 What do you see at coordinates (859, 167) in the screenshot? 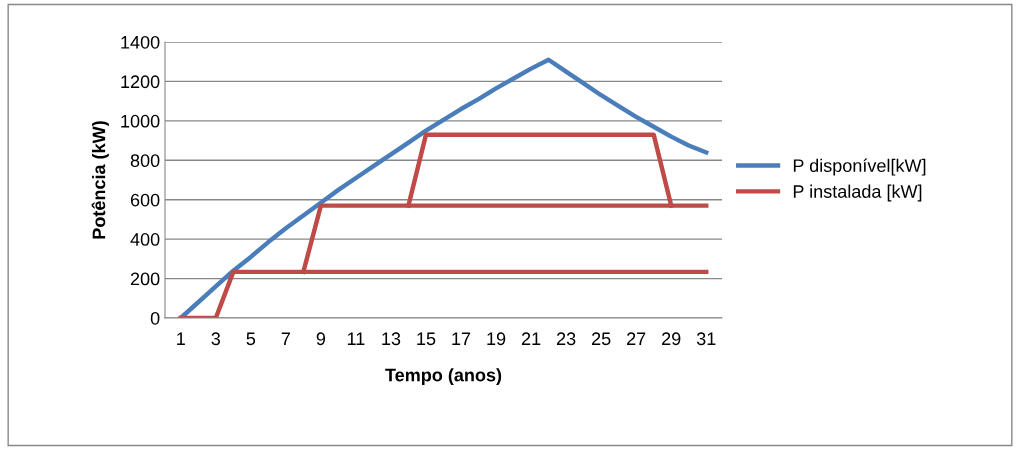
I see `legend-label: P disponível[kW]` at bounding box center [859, 167].